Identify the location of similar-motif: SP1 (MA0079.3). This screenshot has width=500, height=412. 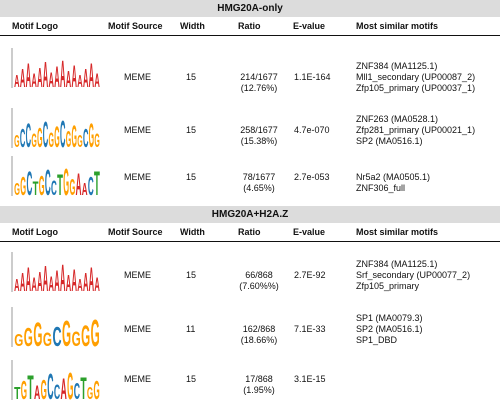
(389, 318).